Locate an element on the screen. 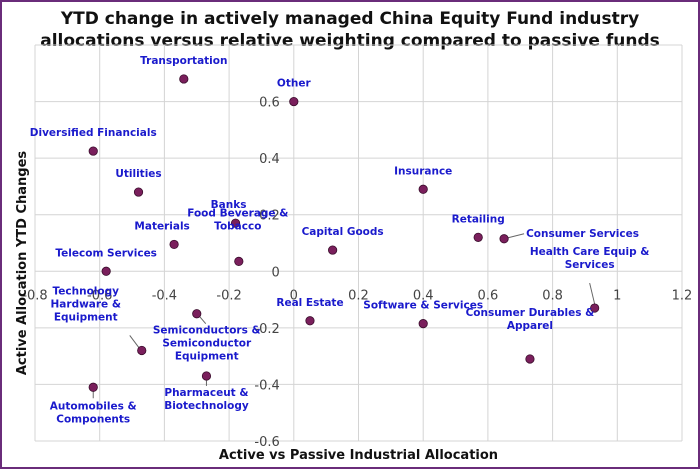  data-point-label-line: Capital Goods is located at coordinates (343, 232).